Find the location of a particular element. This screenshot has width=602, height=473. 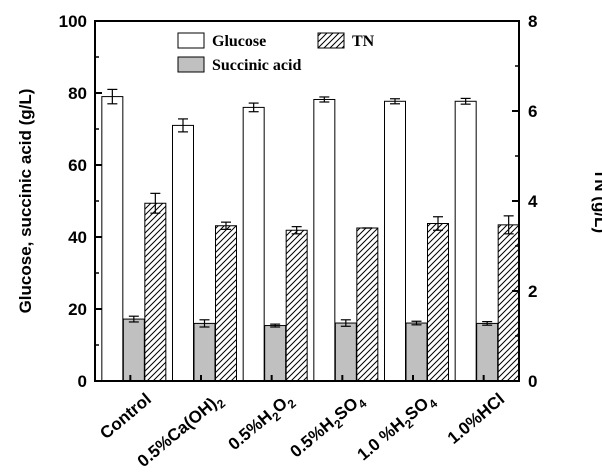

x-tick-label: 1.0%HCl is located at coordinates (476, 419).